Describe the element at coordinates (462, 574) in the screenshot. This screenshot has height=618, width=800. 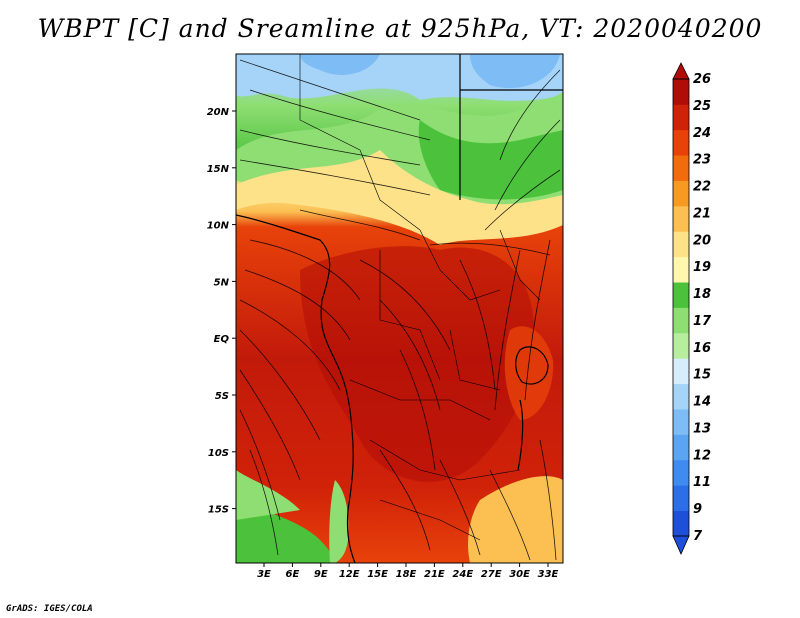
I see `lon-tick-label: 24E` at that location.